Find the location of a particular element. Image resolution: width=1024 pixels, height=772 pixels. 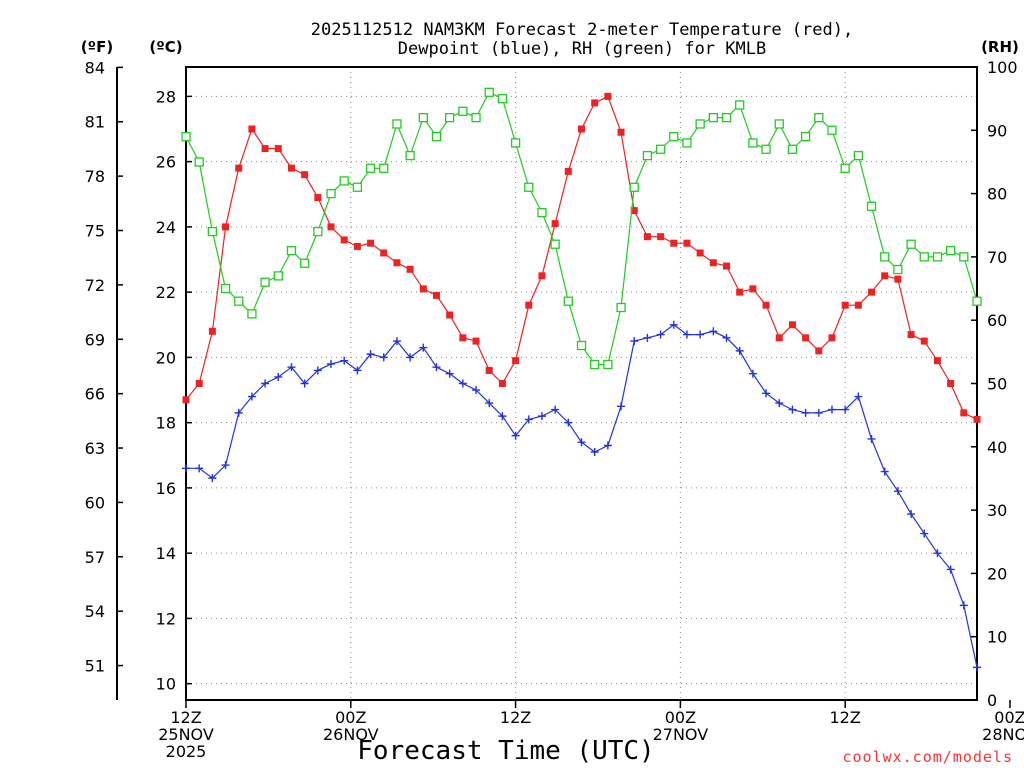

fahrenheit-tick-label: 54 is located at coordinates (95, 611).